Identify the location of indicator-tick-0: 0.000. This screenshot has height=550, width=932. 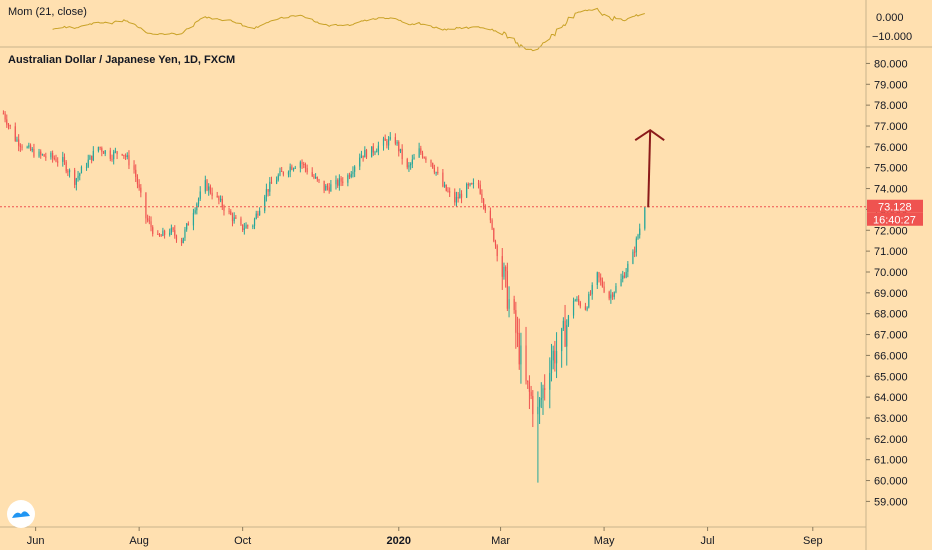
(890, 18).